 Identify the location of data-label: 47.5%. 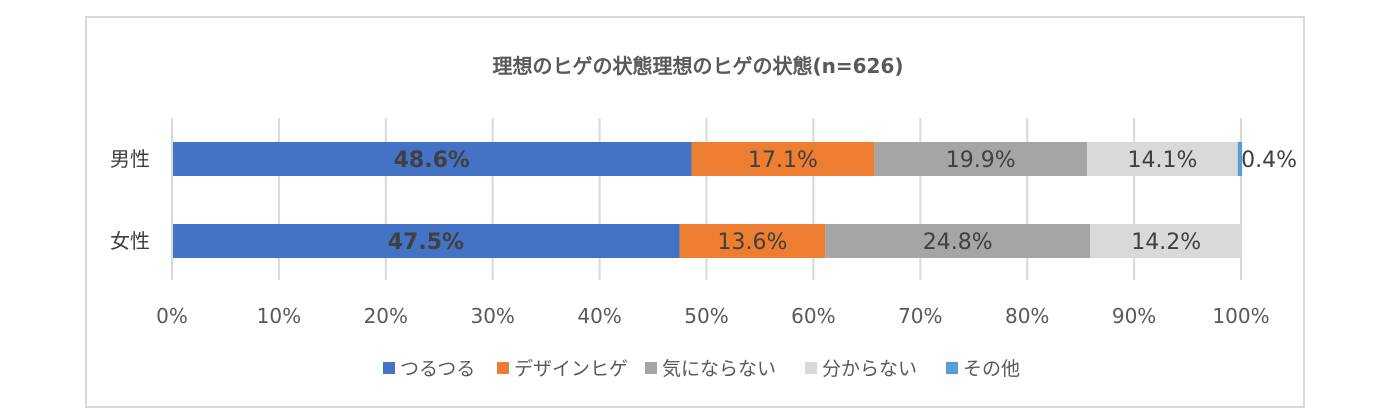
(426, 242).